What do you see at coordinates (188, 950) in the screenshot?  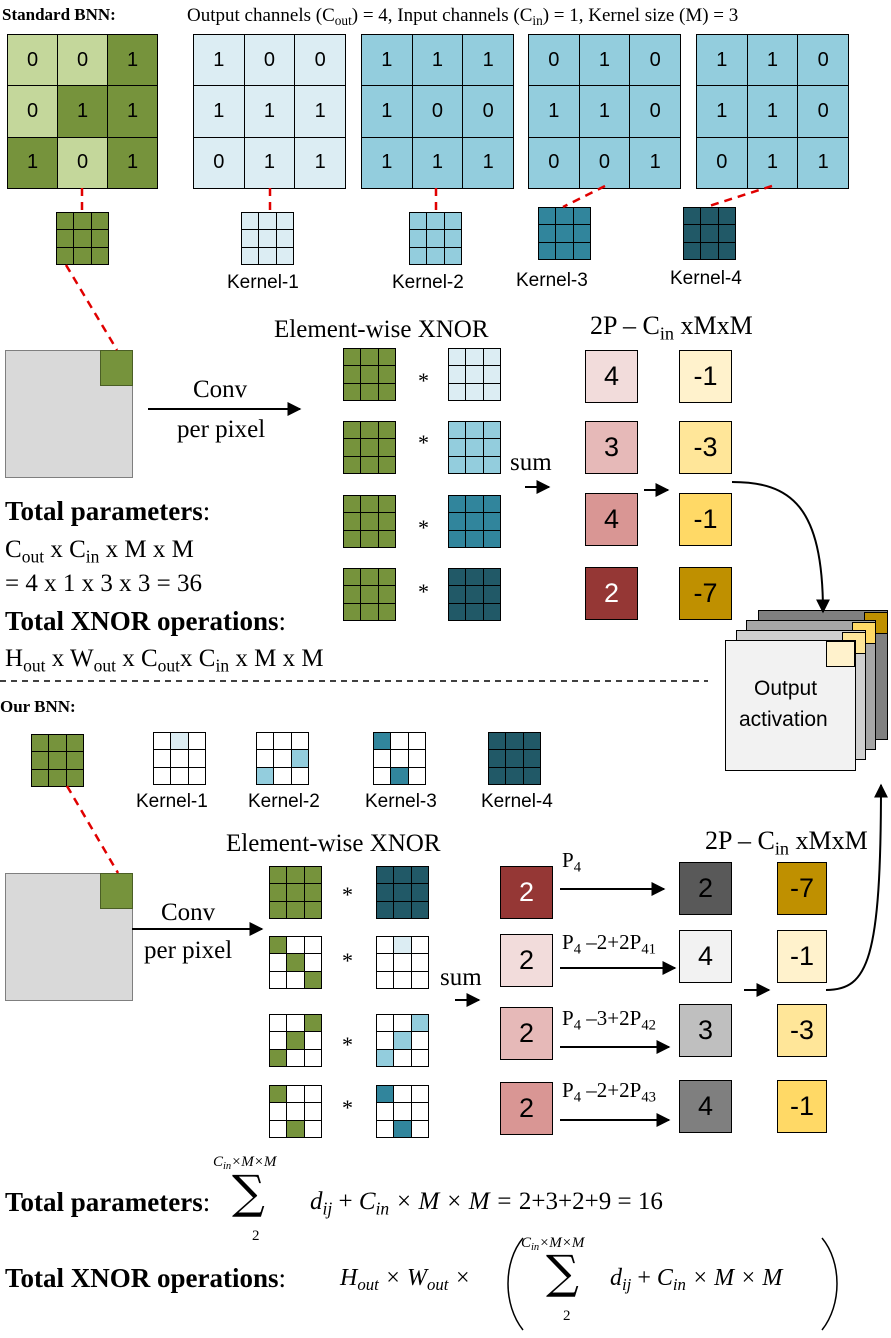 I see `our-per-pixel-label: per pixel` at bounding box center [188, 950].